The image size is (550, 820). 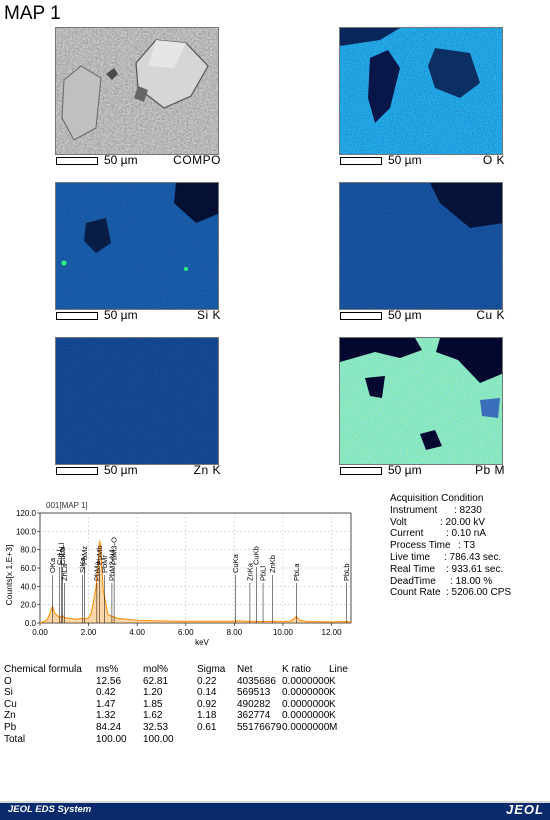 I want to click on table-cell: 12.56, so click(x=109, y=681).